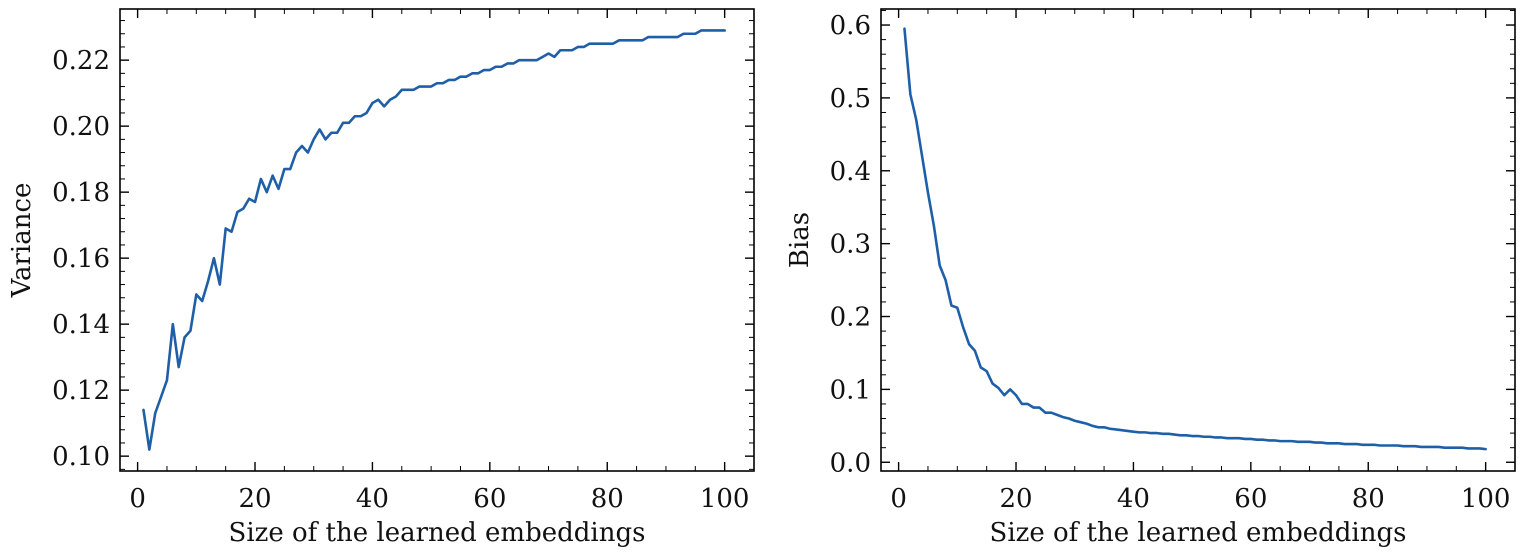 This screenshot has width=1524, height=556. Describe the element at coordinates (372, 499) in the screenshot. I see `variance-x-tick-label: 40` at that location.